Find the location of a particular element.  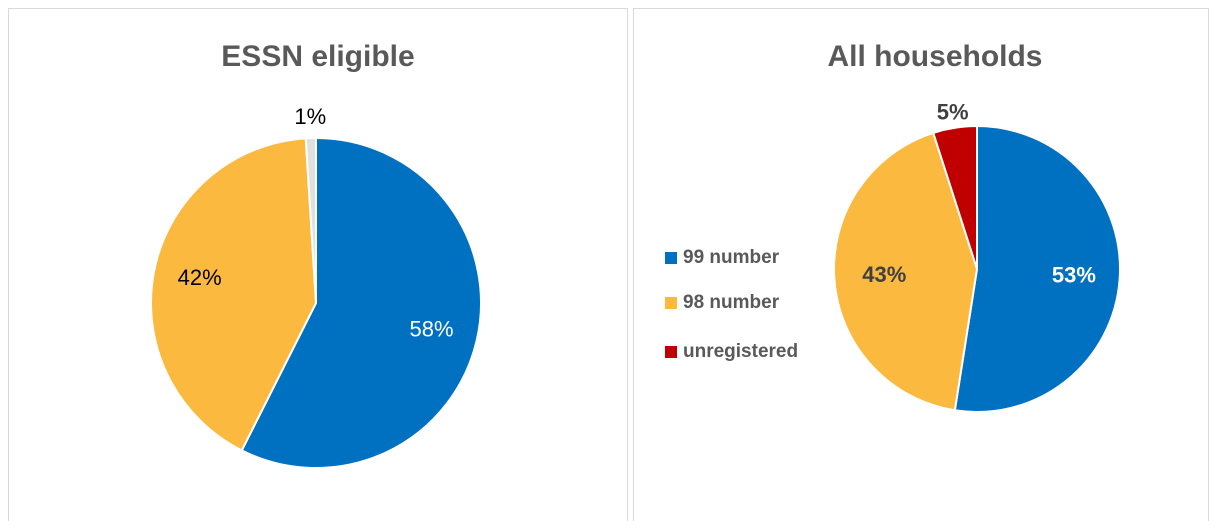

legend-label: 98 number is located at coordinates (731, 302).